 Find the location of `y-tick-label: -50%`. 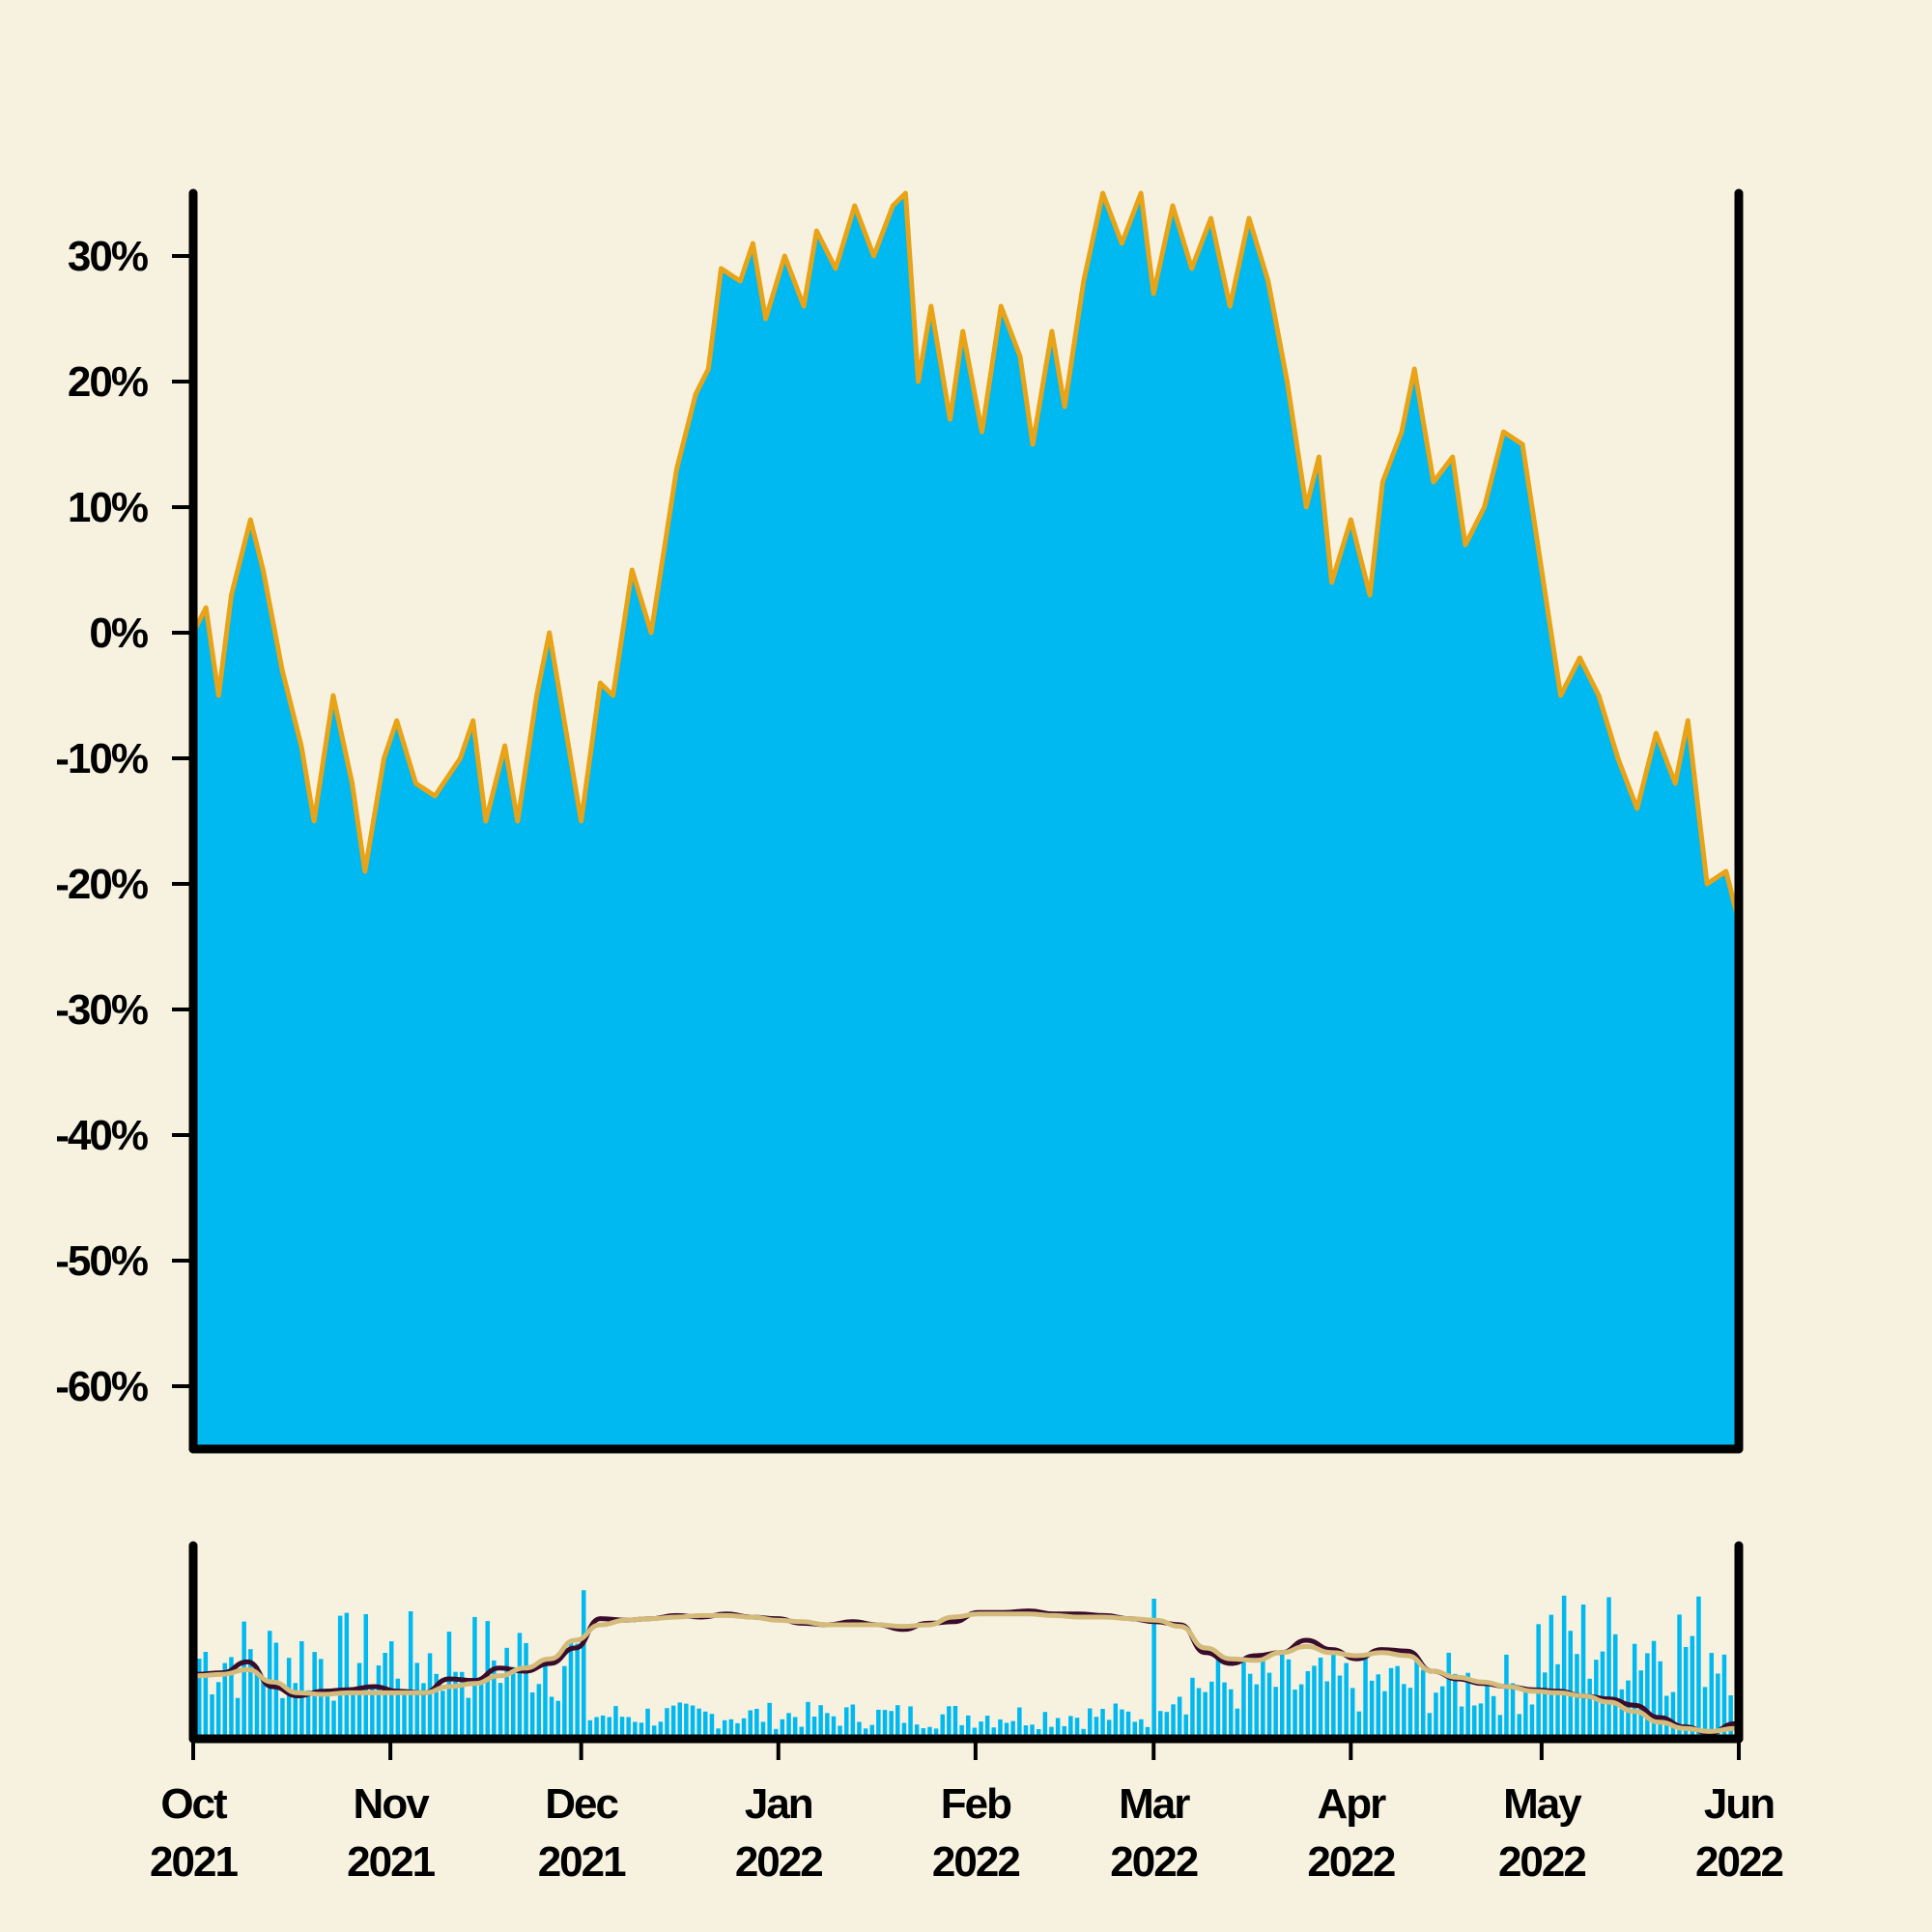

y-tick-label: -50% is located at coordinates (101, 1261).